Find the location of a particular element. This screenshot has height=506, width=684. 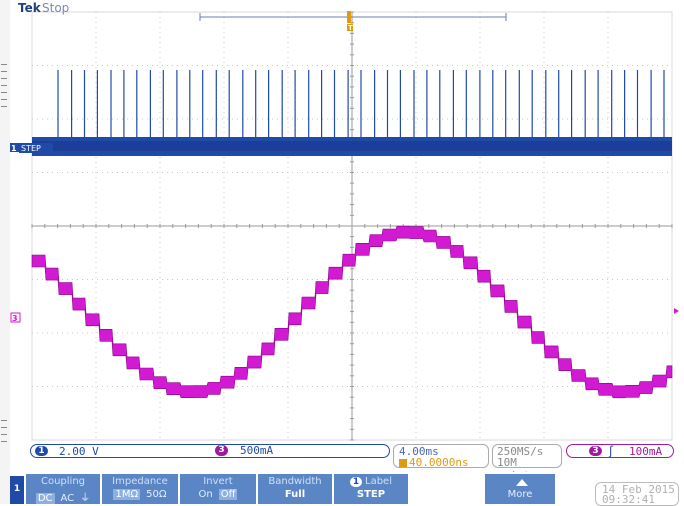

coupling-ac: AC is located at coordinates (67, 498).